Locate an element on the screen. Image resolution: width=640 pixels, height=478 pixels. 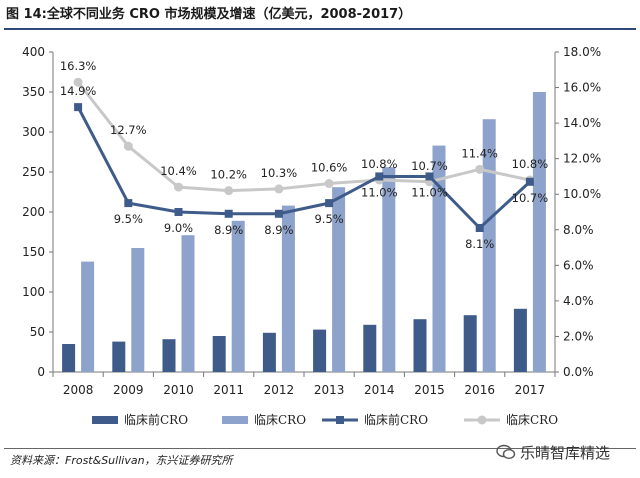
y-tick-label-left: 300 is located at coordinates (33, 132).